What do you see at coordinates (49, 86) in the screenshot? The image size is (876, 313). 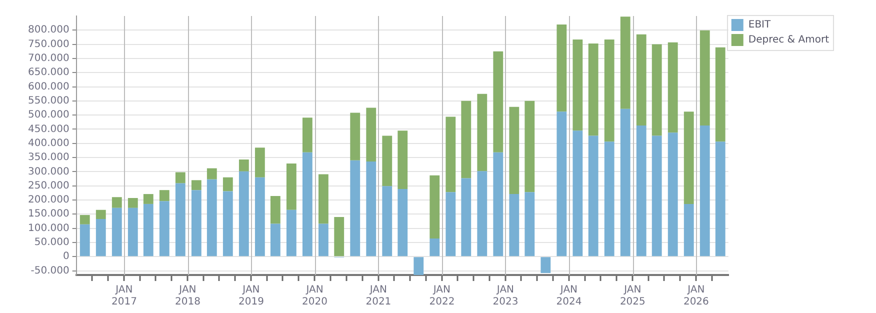 I see `y-tick-label: 600.000` at bounding box center [49, 86].